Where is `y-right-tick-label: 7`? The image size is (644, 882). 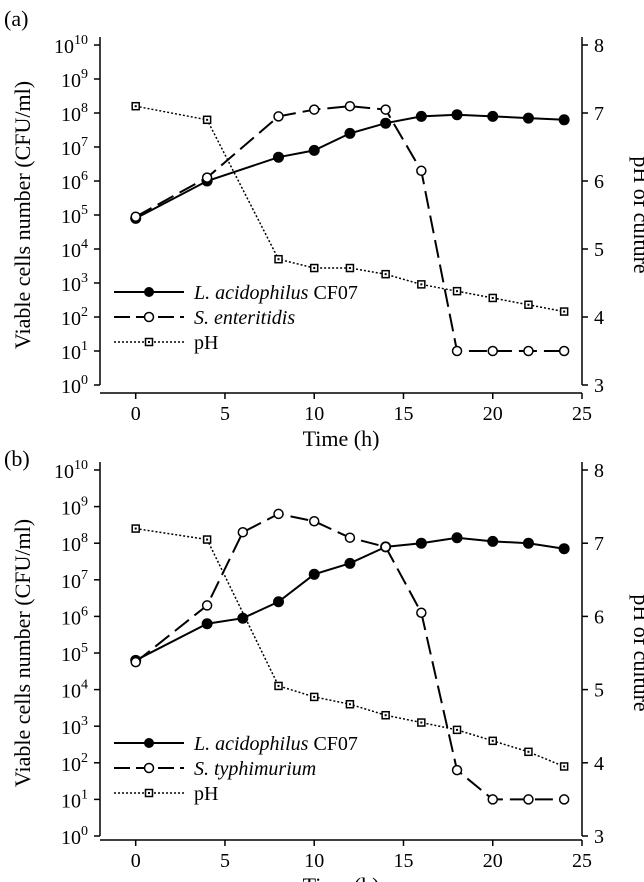
y-right-tick-label: 7 is located at coordinates (599, 544).